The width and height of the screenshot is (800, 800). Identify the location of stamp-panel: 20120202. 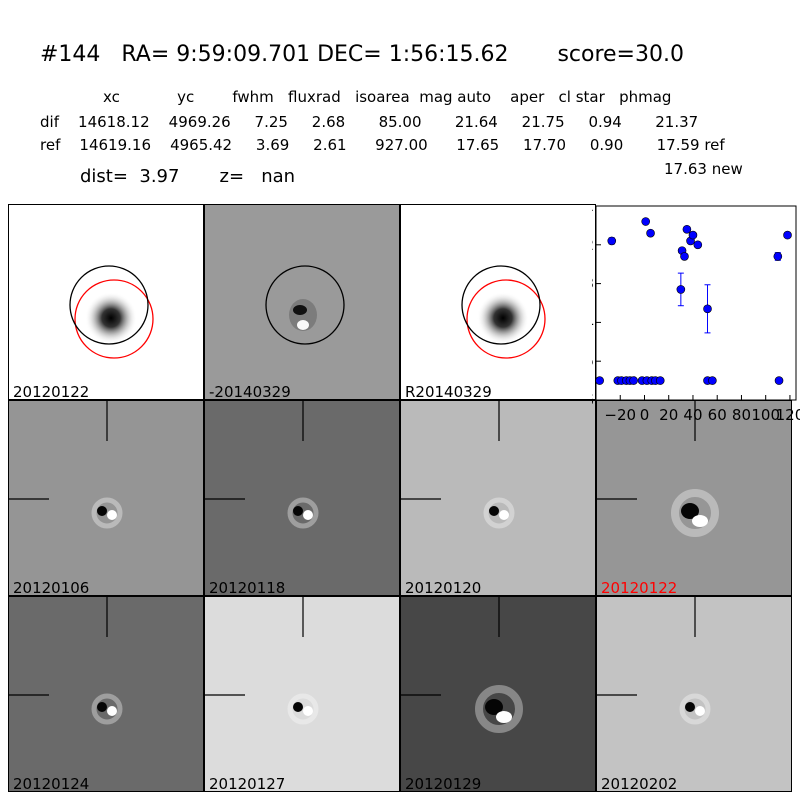
(694, 694).